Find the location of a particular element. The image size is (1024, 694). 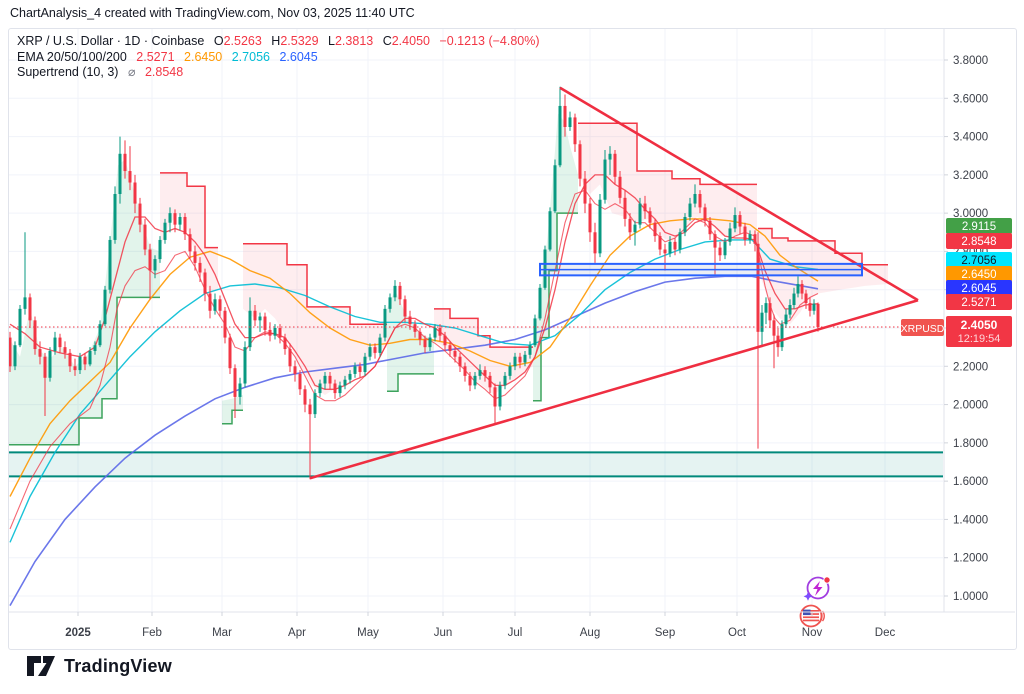

supertrend-line is located at coordinates (315, 284).